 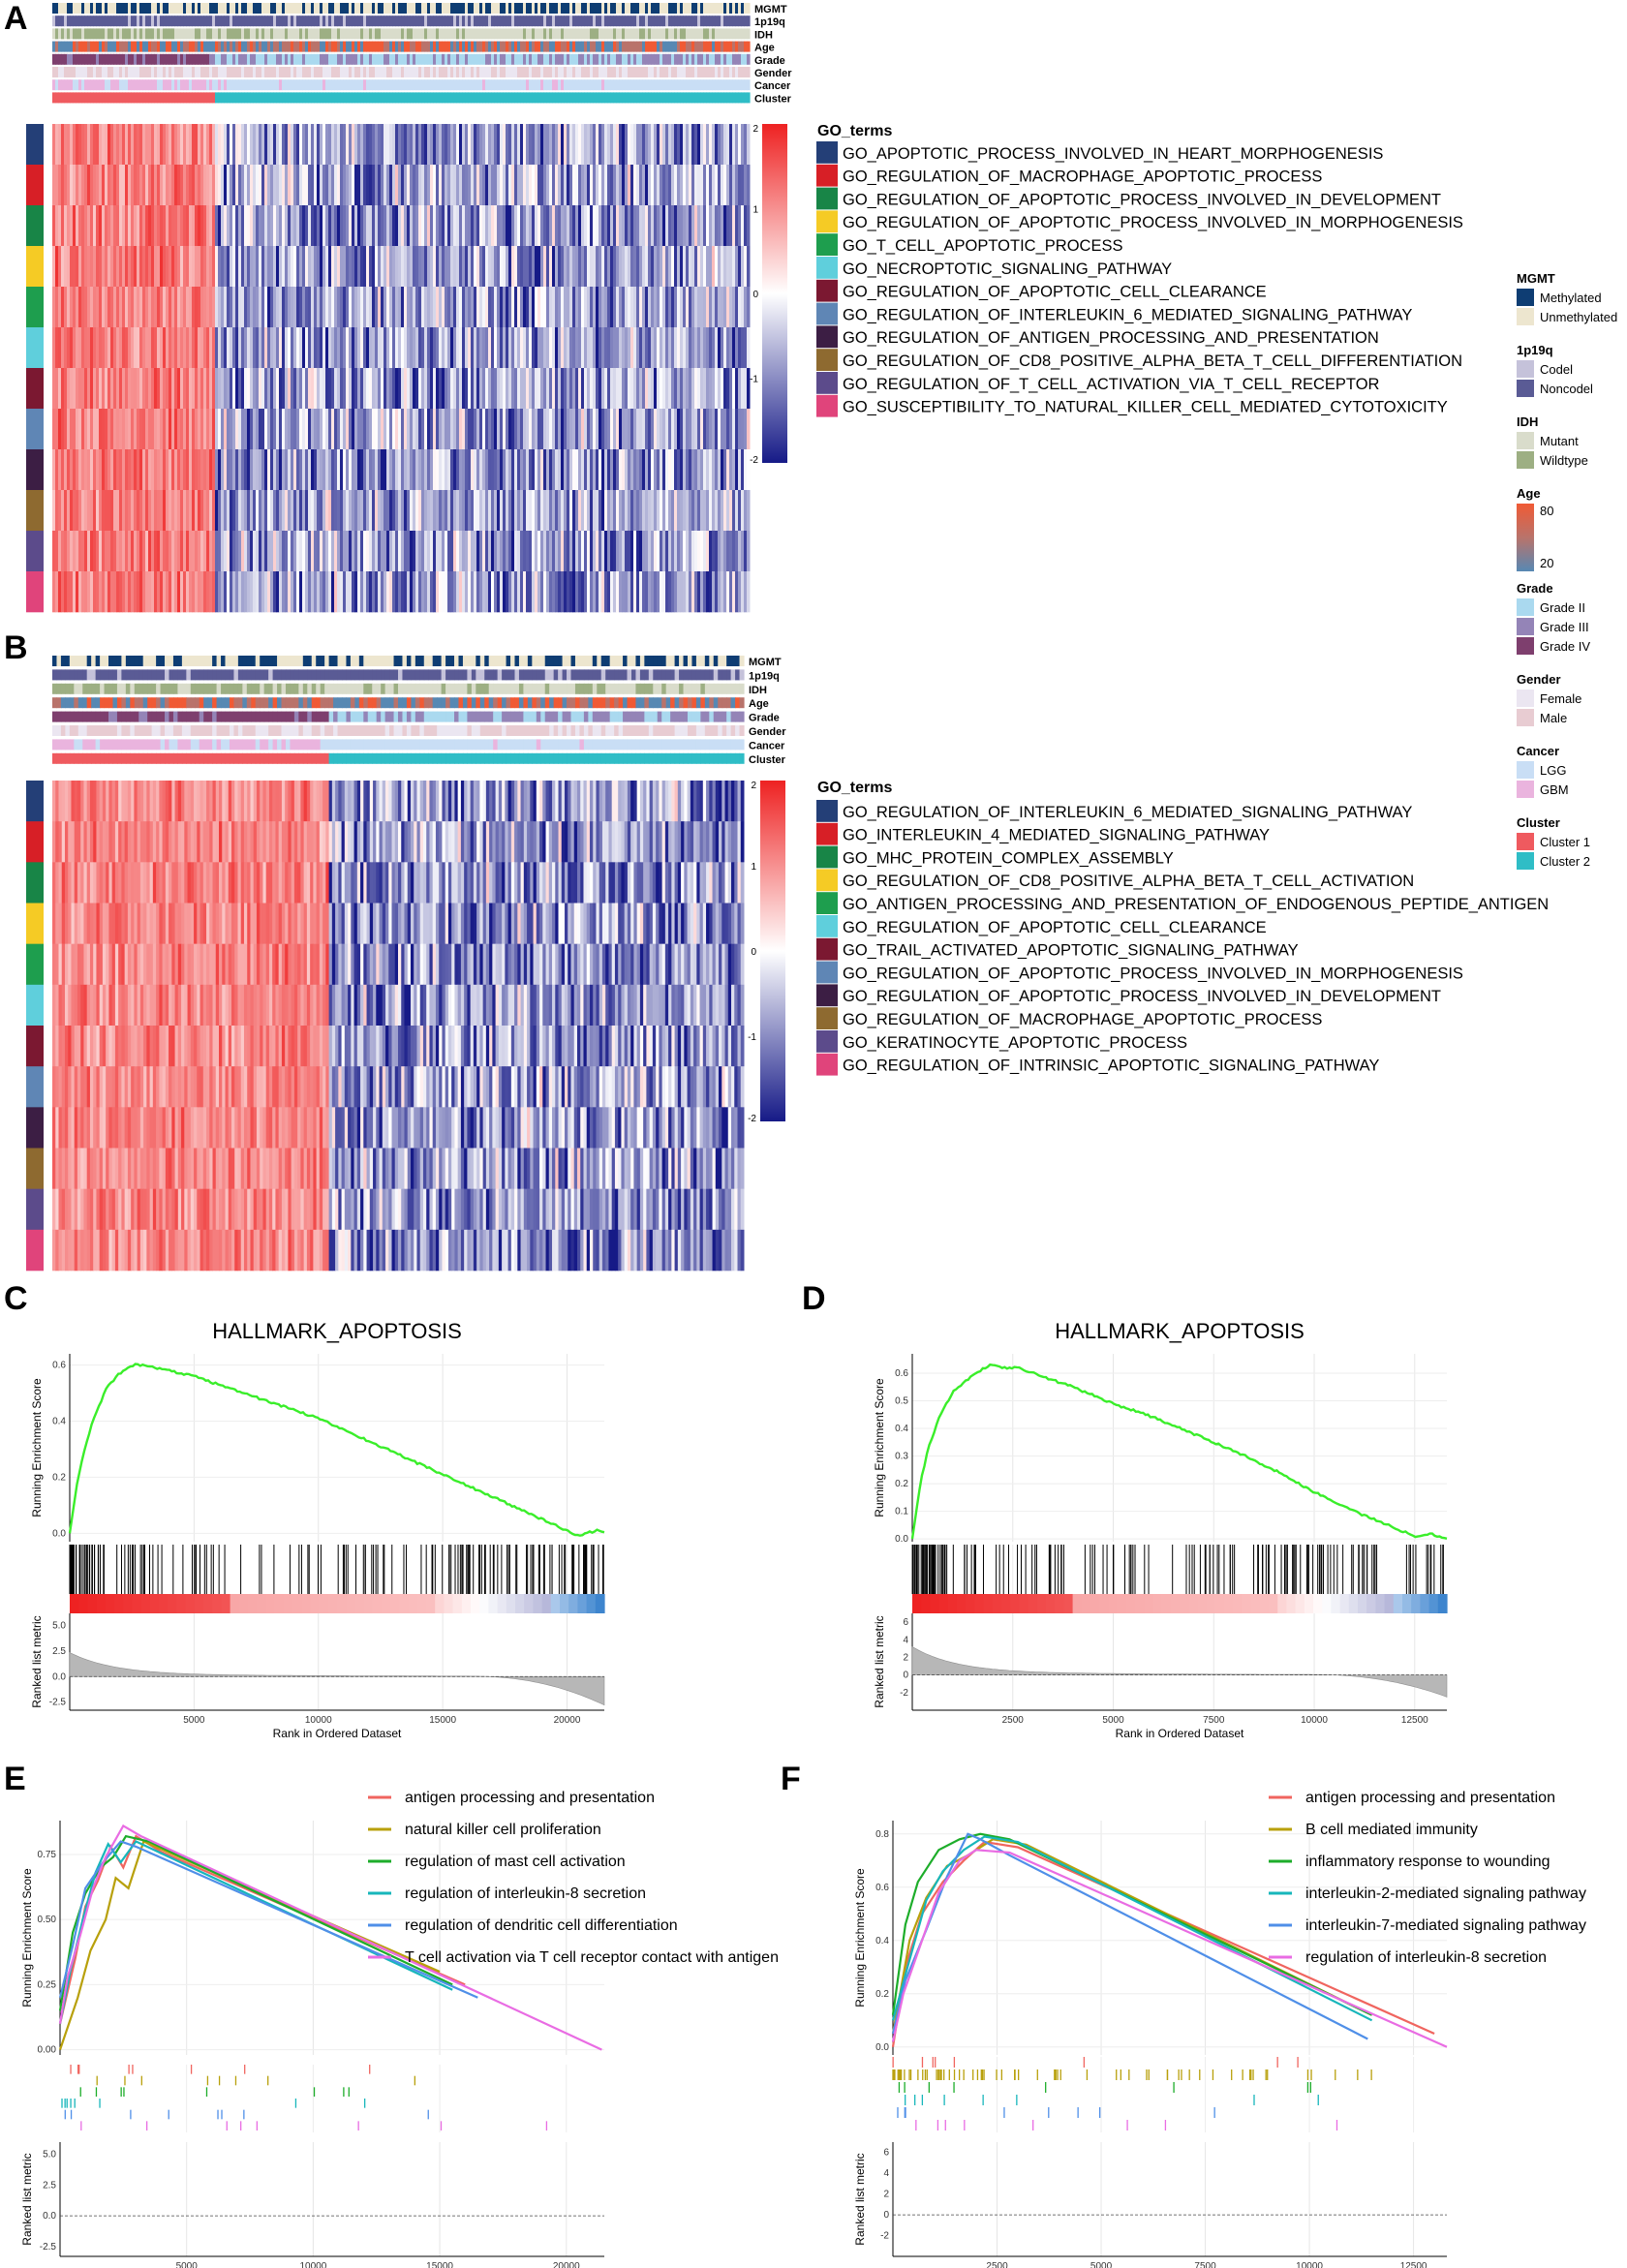 I want to click on legend-series-label: interleukin-7-mediated signaling pathway, so click(x=1446, y=1926).